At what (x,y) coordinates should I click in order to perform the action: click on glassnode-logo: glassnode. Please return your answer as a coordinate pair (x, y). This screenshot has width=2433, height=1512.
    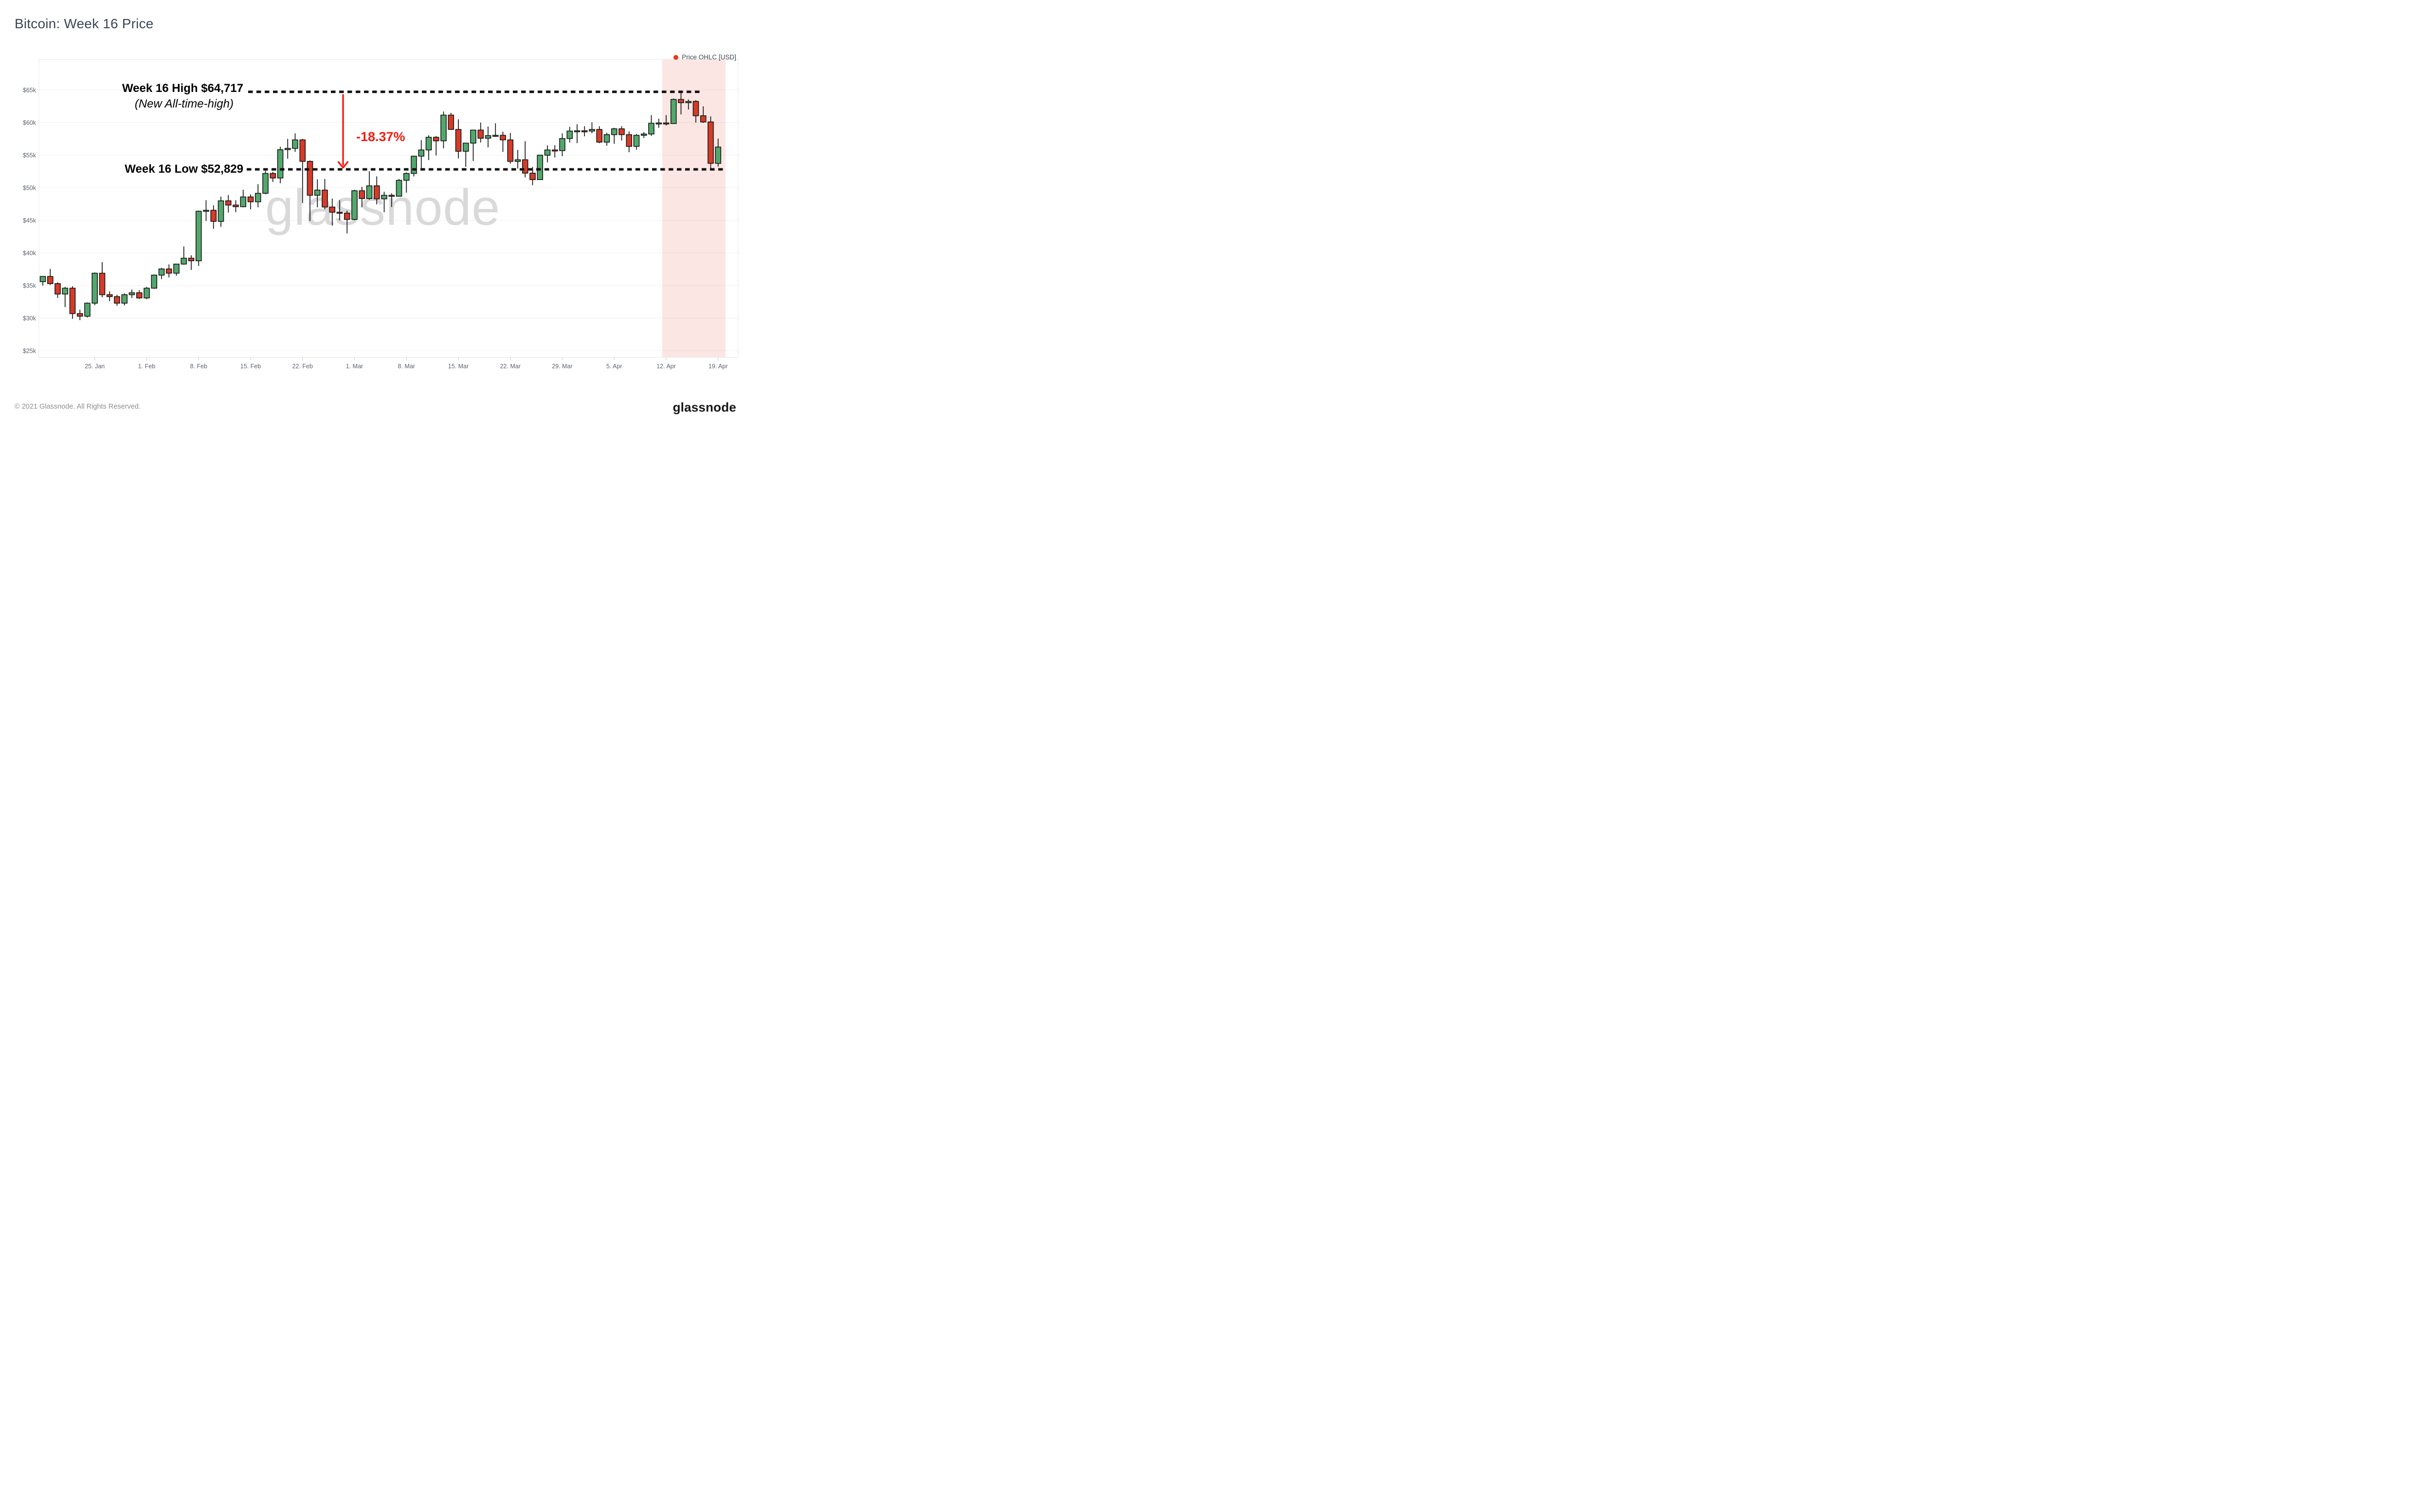
    Looking at the image, I should click on (704, 407).